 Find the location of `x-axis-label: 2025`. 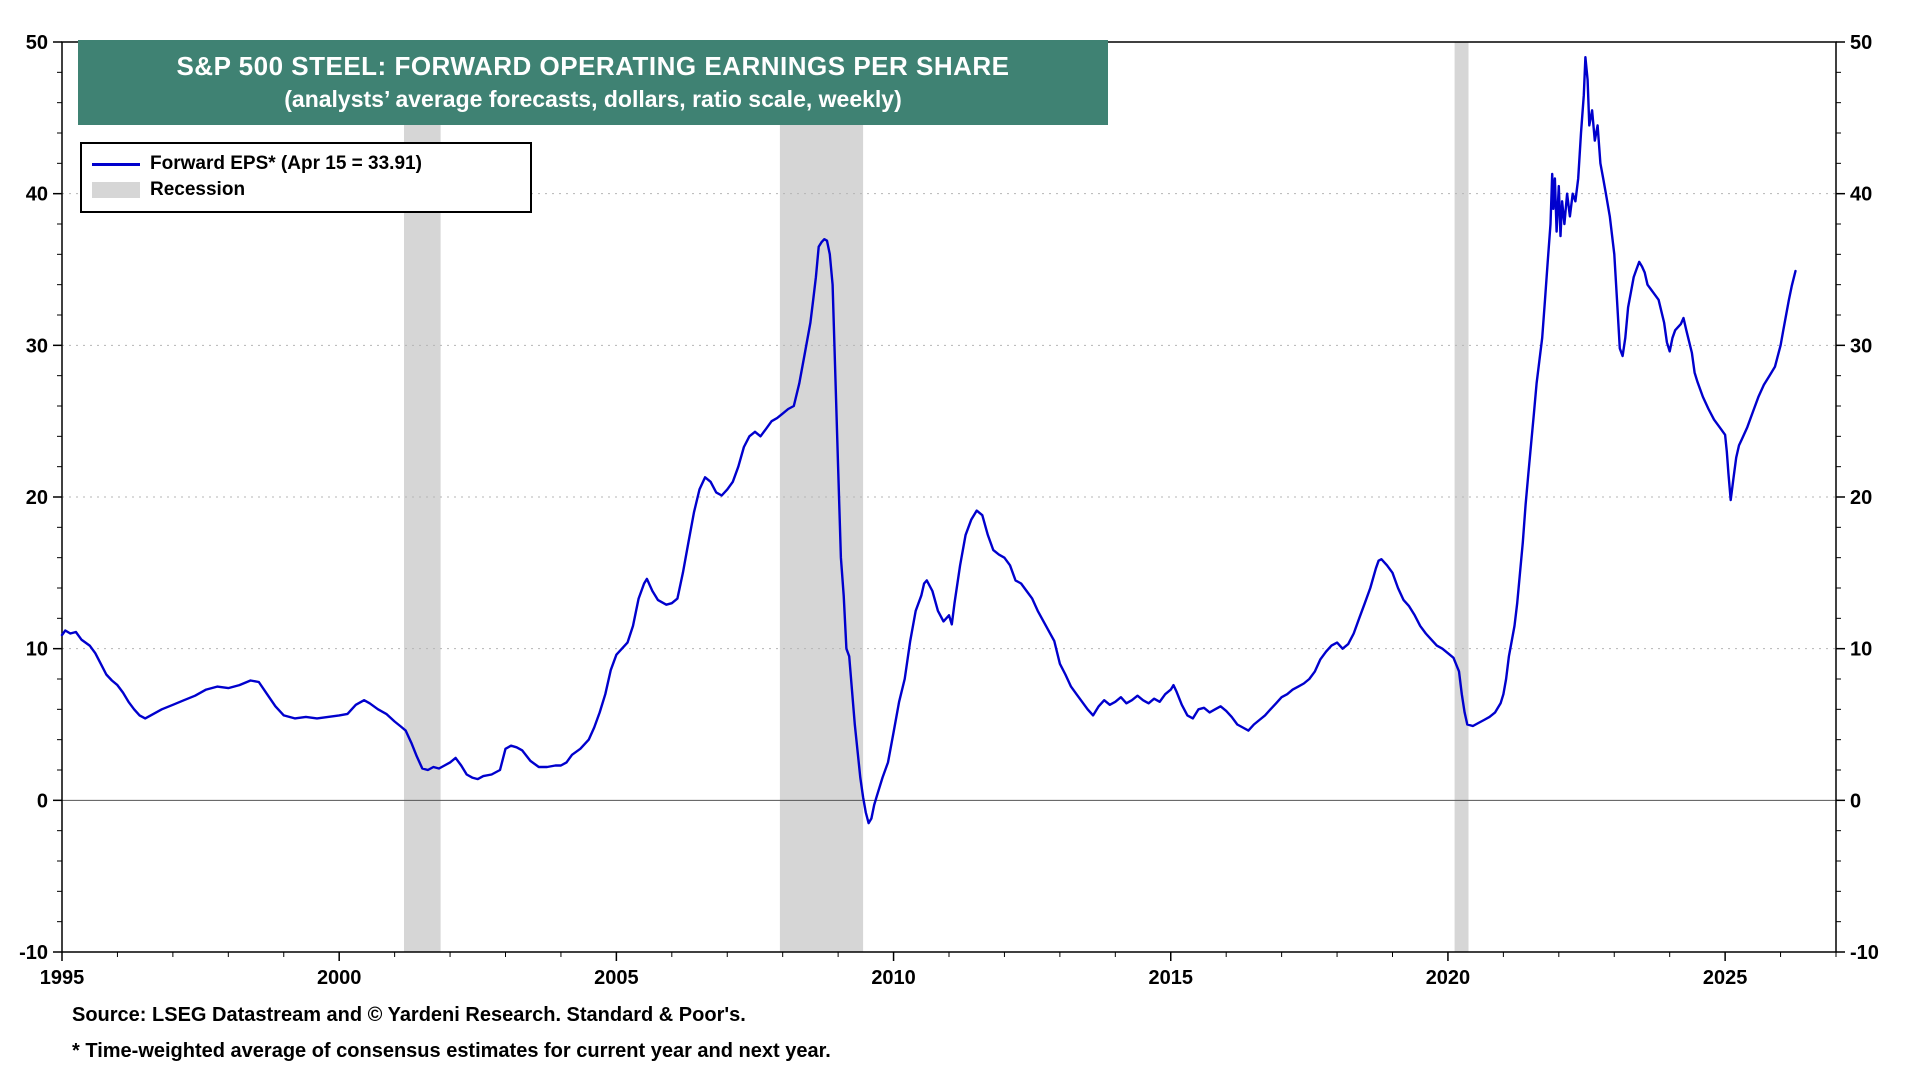

x-axis-label: 2025 is located at coordinates (1725, 978).